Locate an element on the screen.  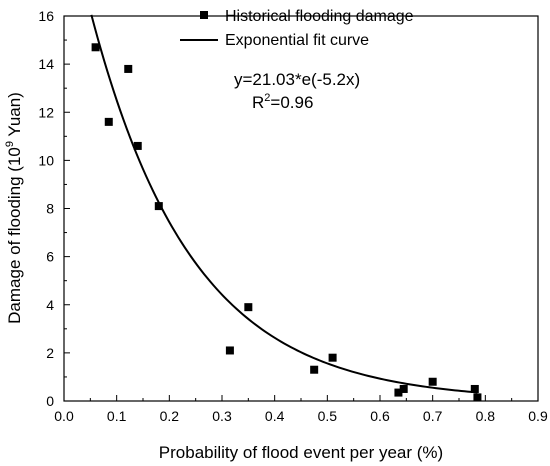
r-squared: R2=0.96 is located at coordinates (282, 102).